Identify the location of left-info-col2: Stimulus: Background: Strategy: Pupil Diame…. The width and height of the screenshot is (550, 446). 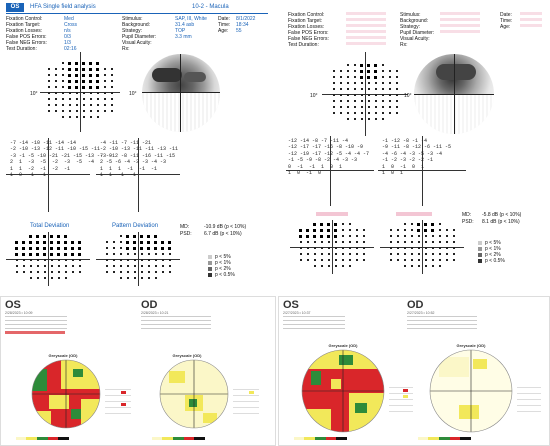
(139, 34).